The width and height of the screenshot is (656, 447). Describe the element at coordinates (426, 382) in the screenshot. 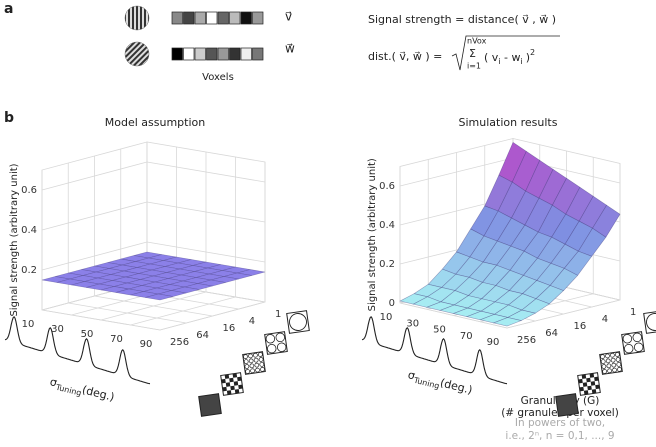

I see `x-axis-label-part: Tuning` at that location.